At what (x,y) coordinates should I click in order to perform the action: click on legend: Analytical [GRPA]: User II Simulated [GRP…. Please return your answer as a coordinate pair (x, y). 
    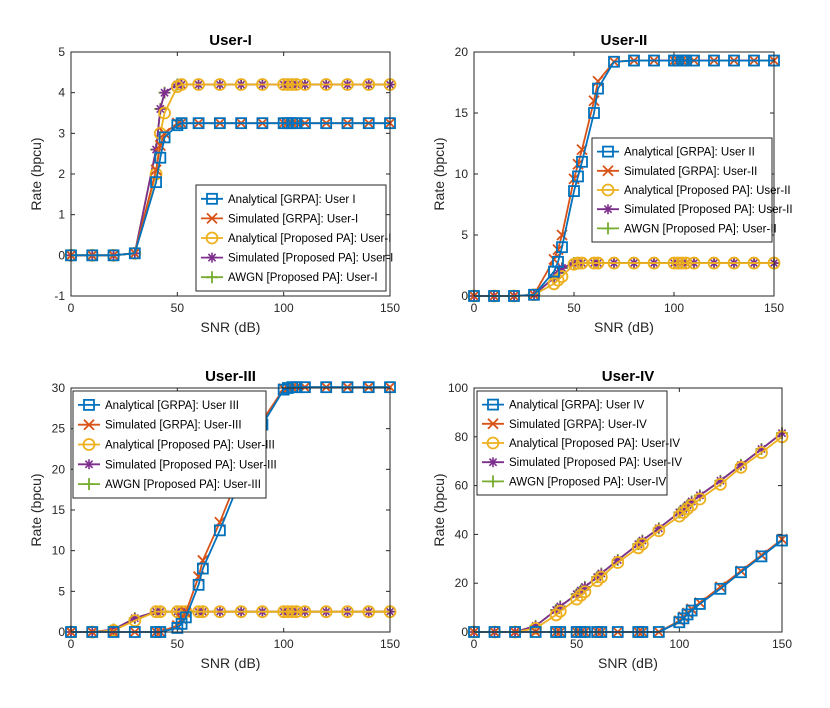
    Looking at the image, I should click on (692, 190).